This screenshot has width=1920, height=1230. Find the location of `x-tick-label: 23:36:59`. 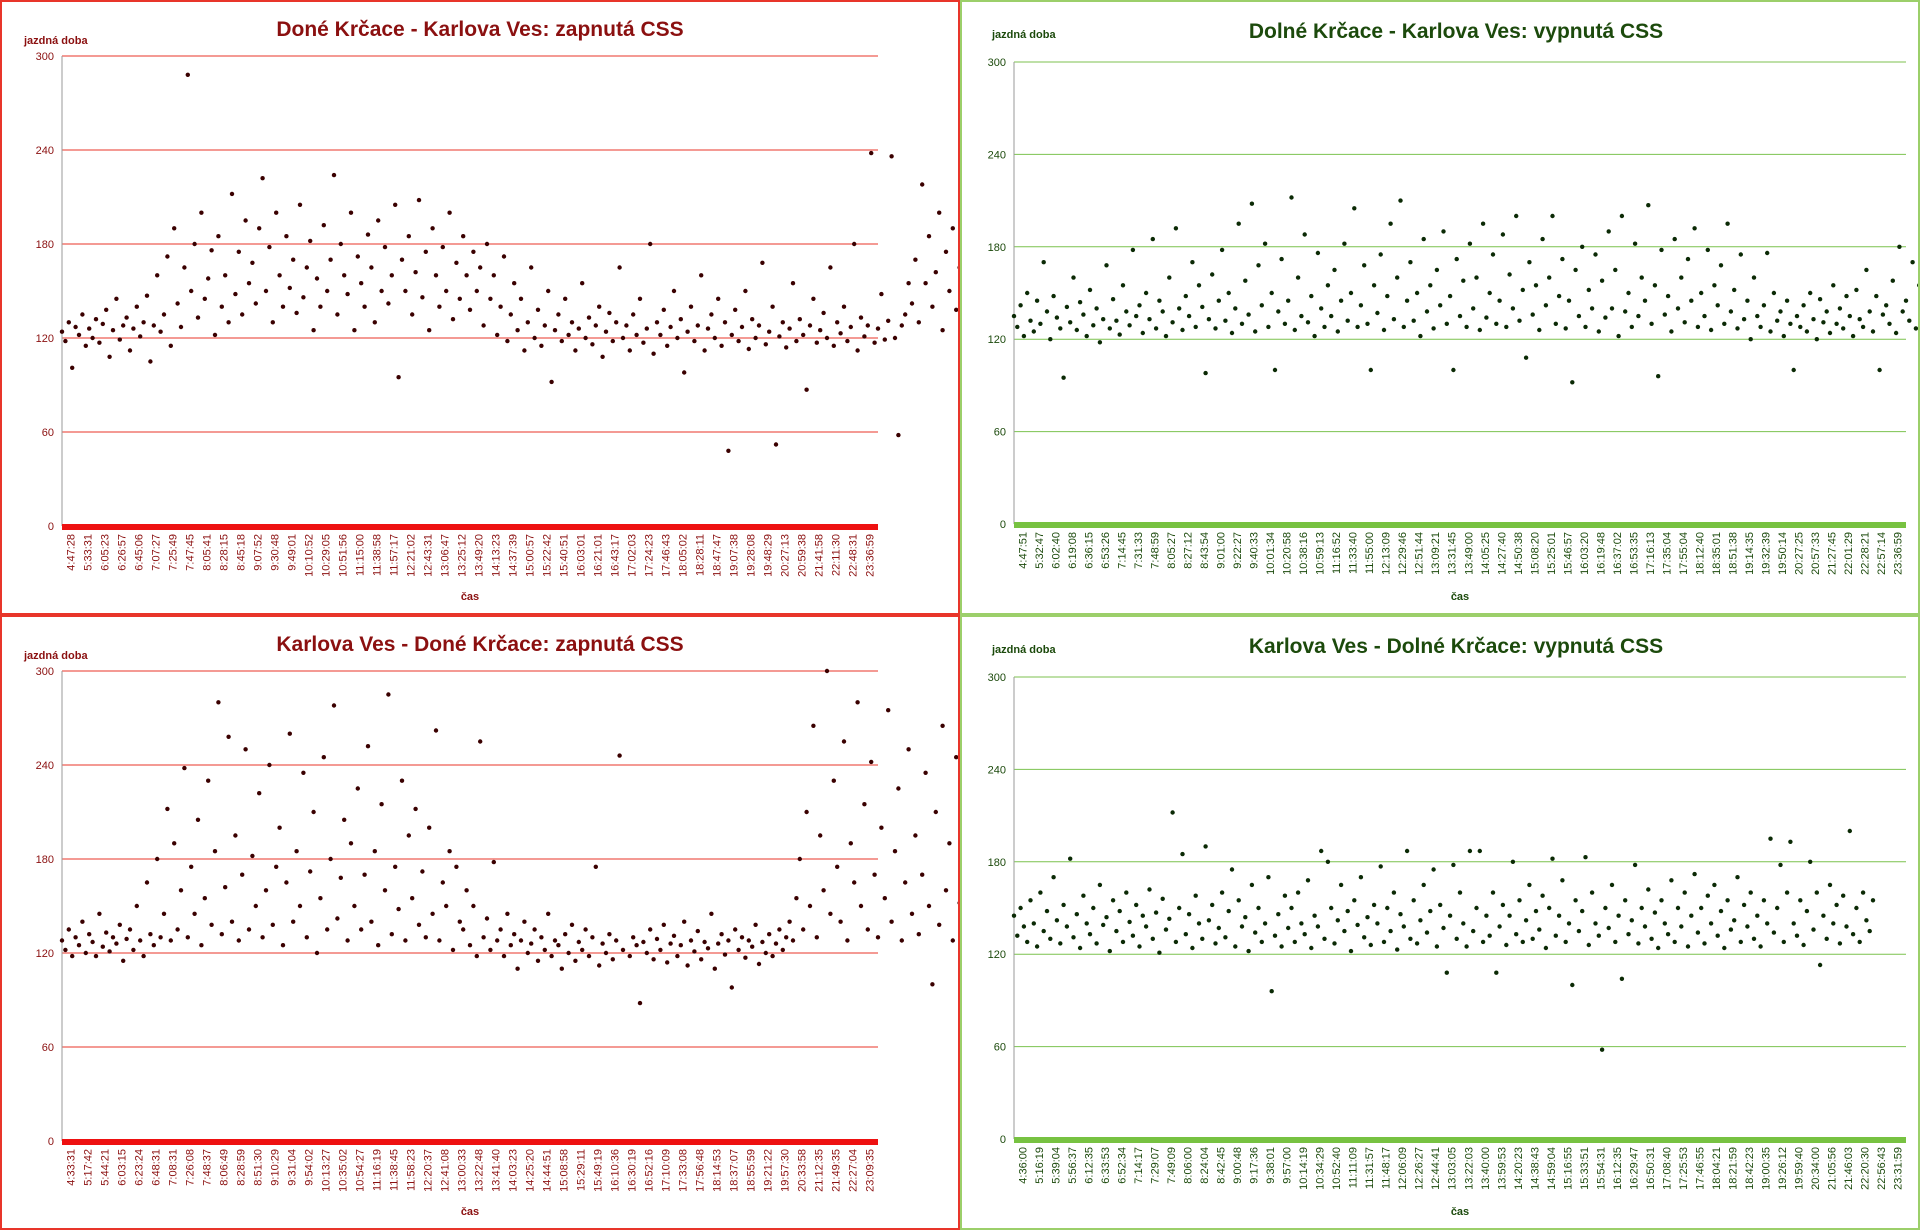

x-tick-label: 23:36:59 is located at coordinates (871, 555).